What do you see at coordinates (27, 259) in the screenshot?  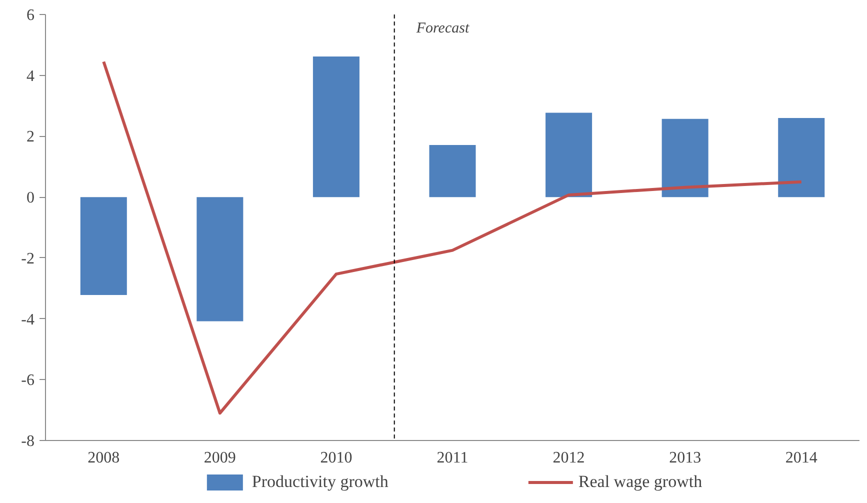 I see `y-tick-label: -2` at bounding box center [27, 259].